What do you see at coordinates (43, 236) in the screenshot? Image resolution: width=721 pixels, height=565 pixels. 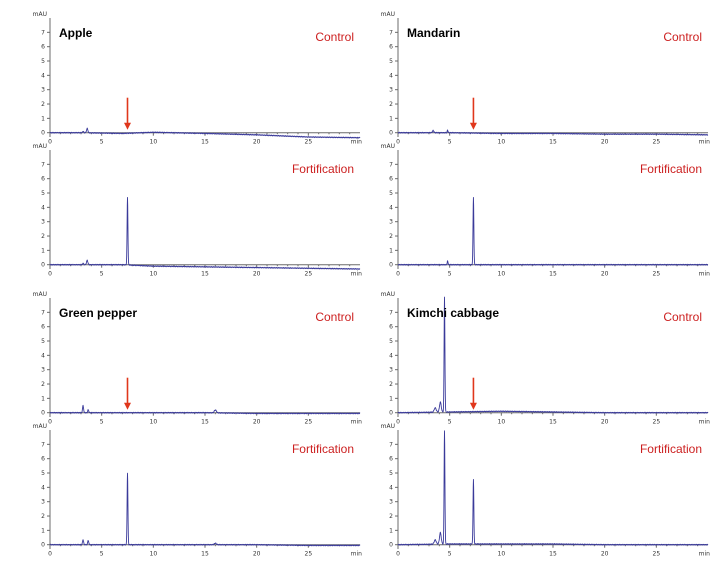 I see `apple-fortification-y-tick-label: 2` at bounding box center [43, 236].